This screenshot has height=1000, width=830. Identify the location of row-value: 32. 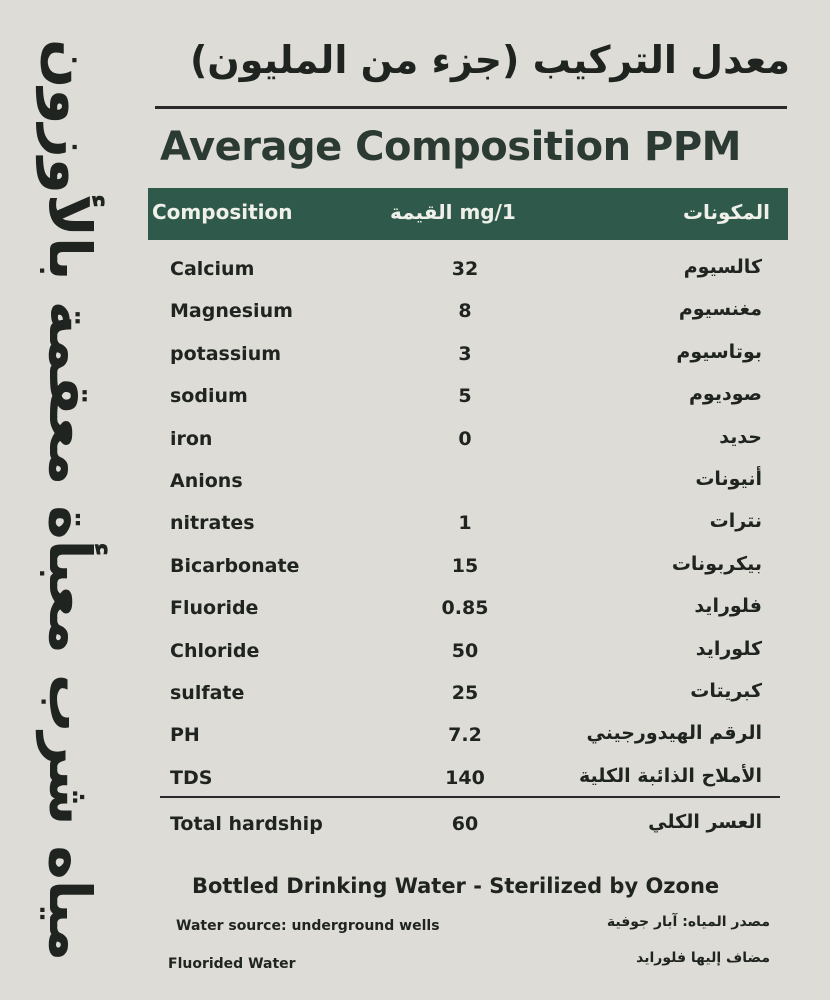
(465, 269).